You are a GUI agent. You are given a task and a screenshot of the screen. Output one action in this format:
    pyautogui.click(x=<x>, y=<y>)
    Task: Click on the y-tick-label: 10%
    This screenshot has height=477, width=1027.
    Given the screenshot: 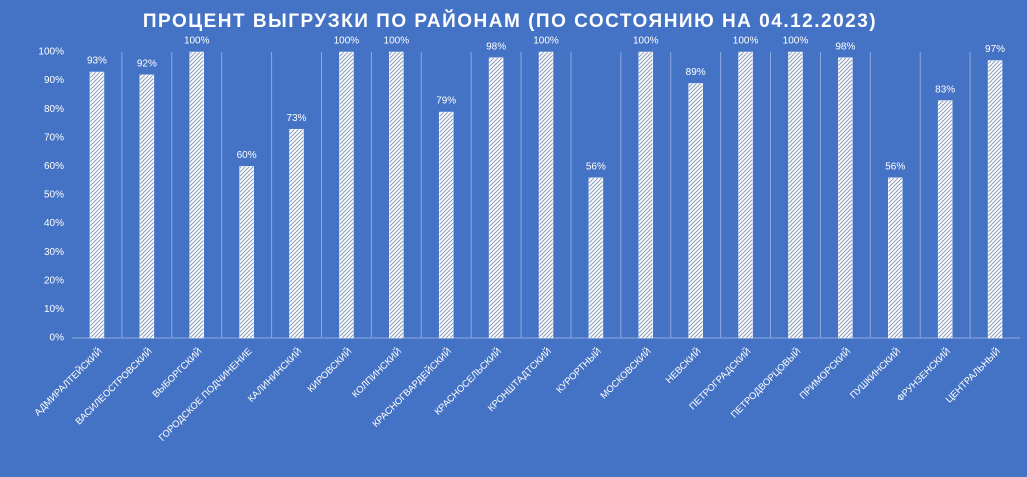 What is the action you would take?
    pyautogui.click(x=54, y=309)
    